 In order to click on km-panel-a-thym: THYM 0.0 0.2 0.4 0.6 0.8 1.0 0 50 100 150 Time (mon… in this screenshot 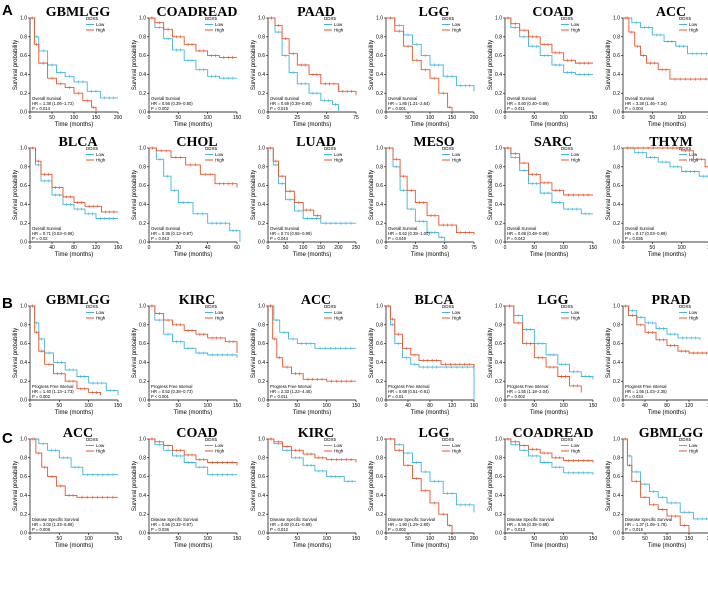, I will do `click(657, 196)`.